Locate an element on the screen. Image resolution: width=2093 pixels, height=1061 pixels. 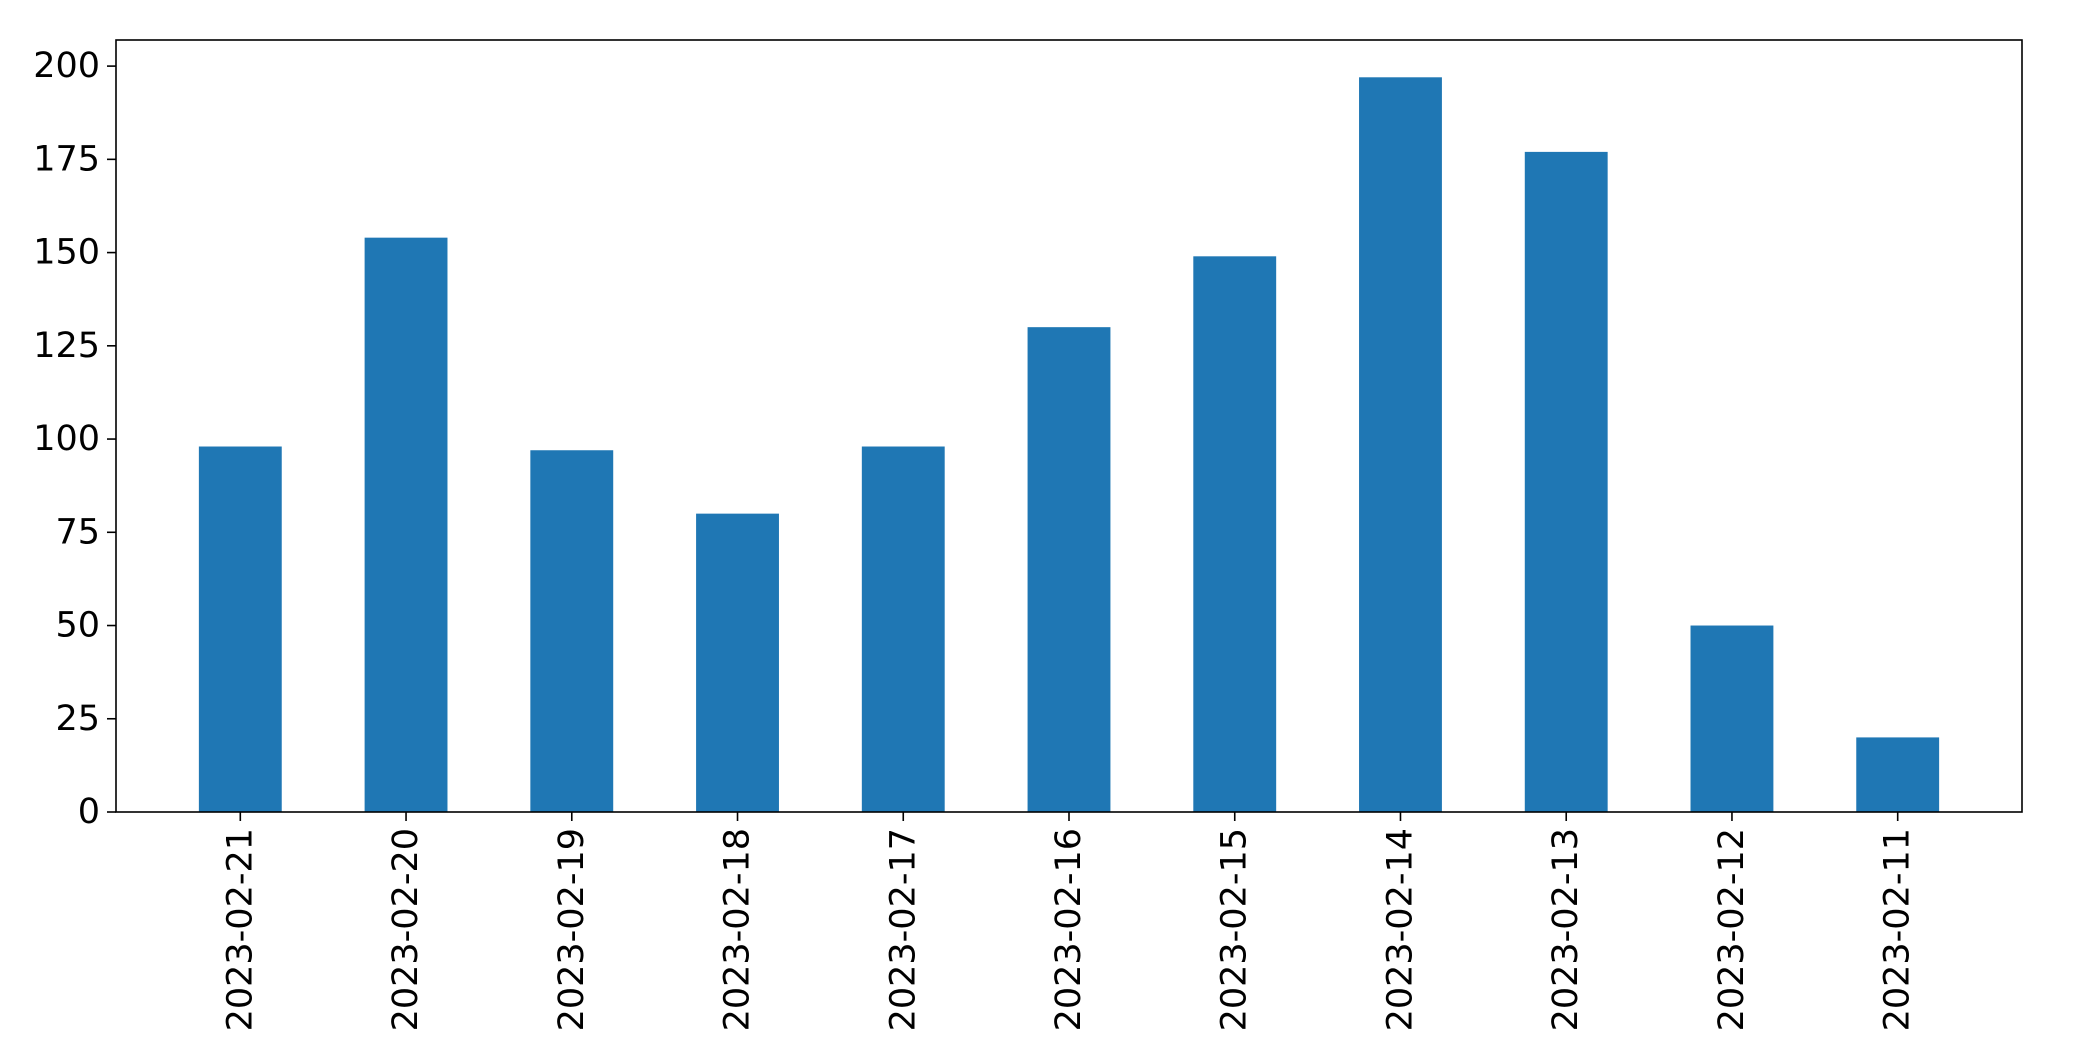
y-tick-label: 125 is located at coordinates (66, 346).